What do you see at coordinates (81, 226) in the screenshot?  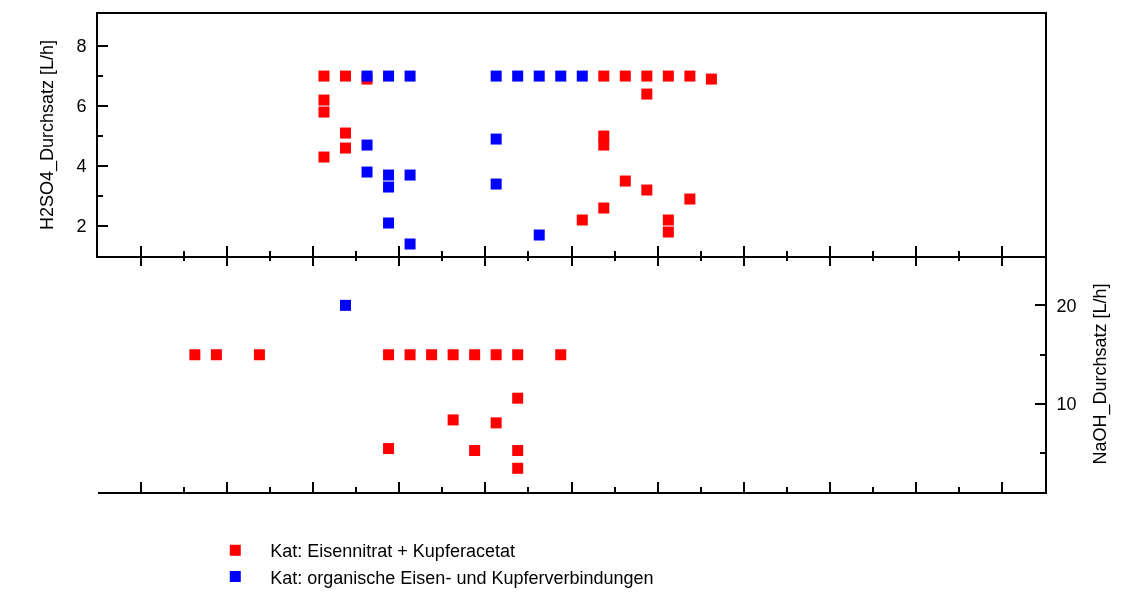 I see `y-tick-label: 2` at bounding box center [81, 226].